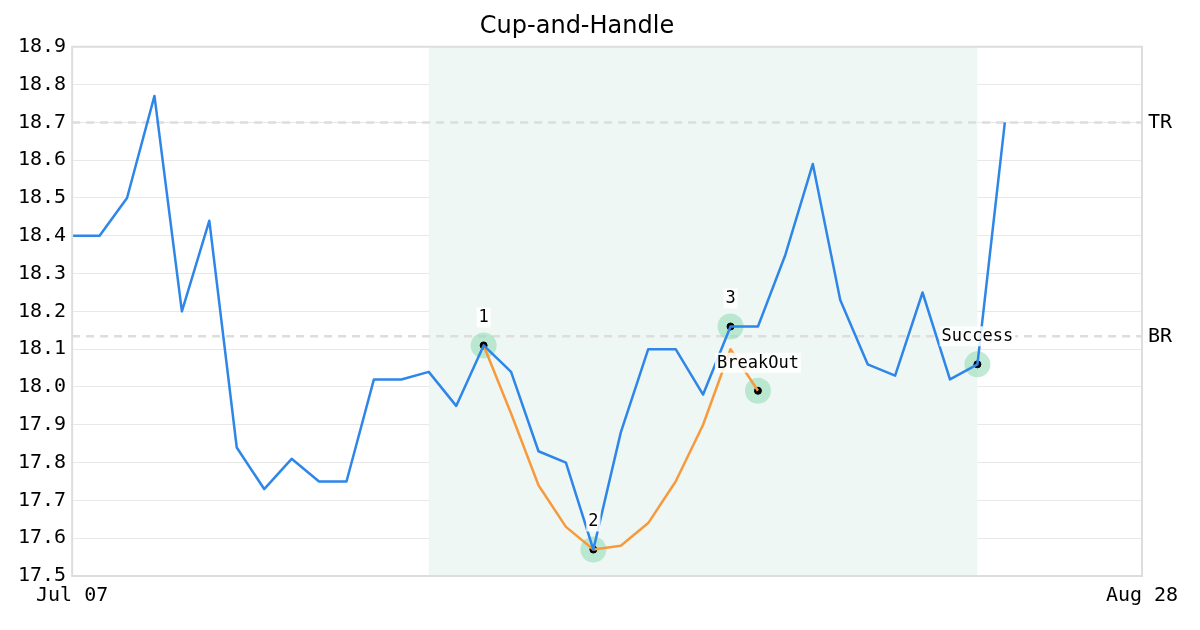 The image size is (1200, 630). Describe the element at coordinates (42, 82) in the screenshot. I see `y-tick-label: 18.8` at that location.